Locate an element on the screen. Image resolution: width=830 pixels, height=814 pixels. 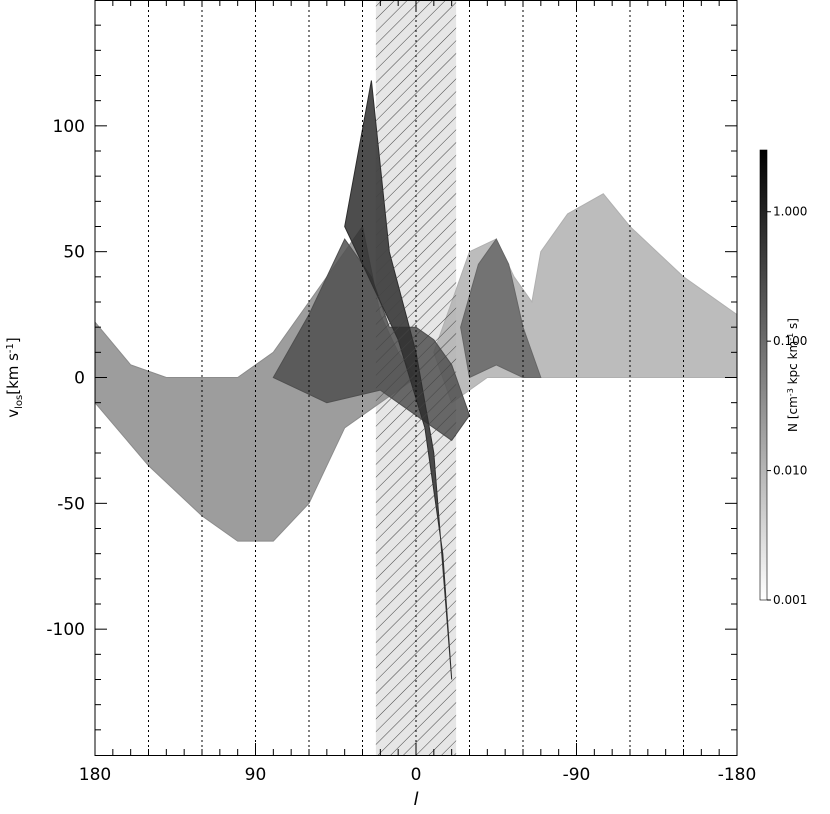
x-tick-label: 180 is located at coordinates (95, 775).